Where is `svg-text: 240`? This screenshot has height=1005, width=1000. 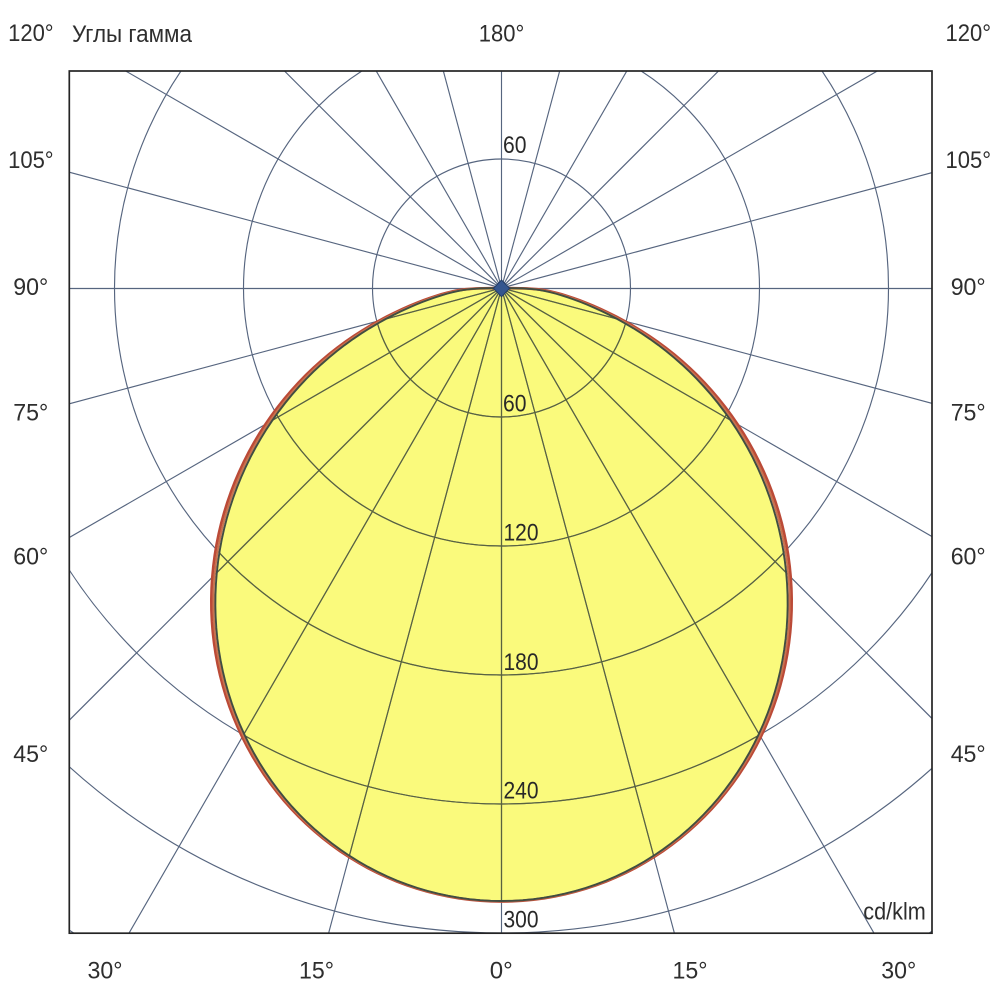 svg-text: 240 is located at coordinates (521, 791).